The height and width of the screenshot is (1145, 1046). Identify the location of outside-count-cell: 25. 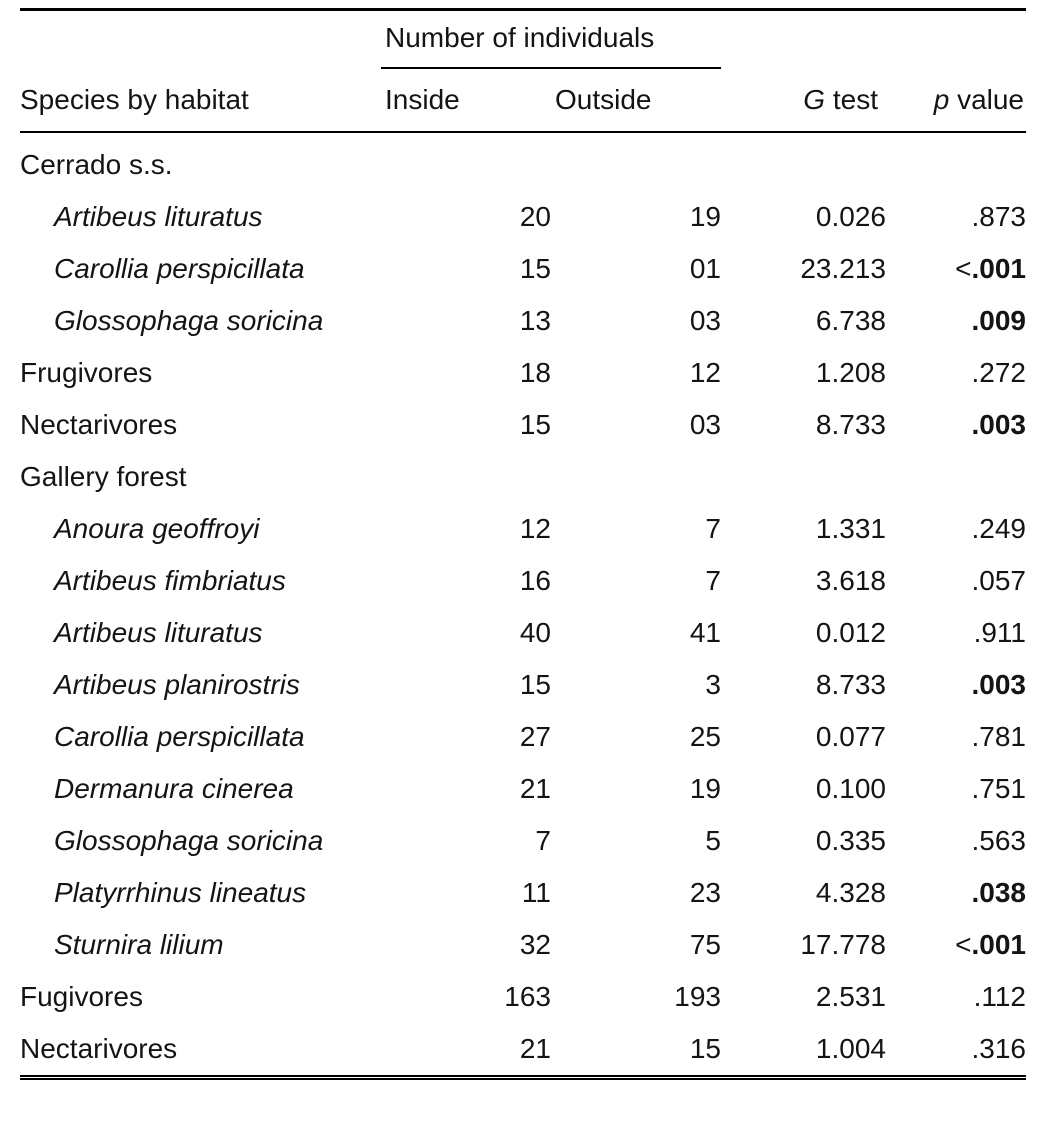
(705, 736).